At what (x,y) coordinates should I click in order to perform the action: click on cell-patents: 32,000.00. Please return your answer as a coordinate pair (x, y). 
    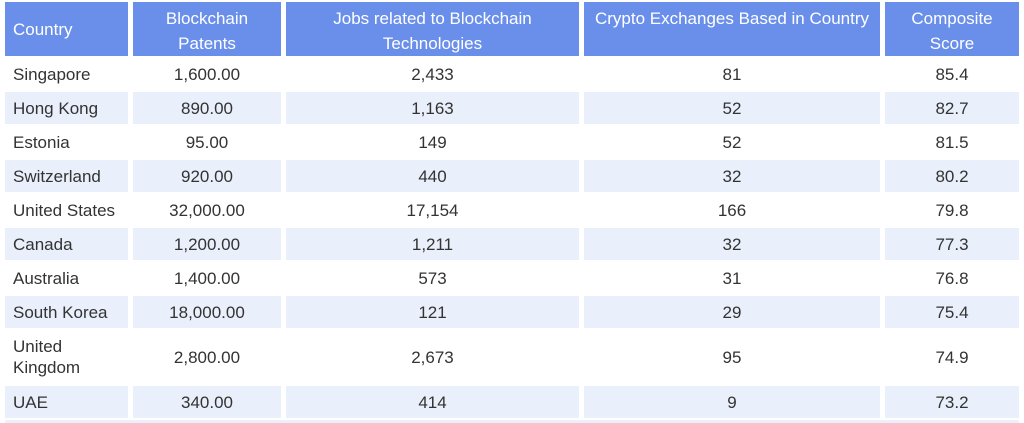
    Looking at the image, I should click on (207, 210).